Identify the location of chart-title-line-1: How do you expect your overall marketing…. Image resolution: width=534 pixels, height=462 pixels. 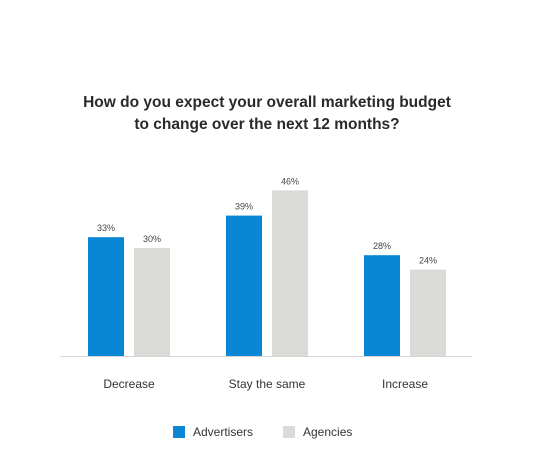
(267, 102).